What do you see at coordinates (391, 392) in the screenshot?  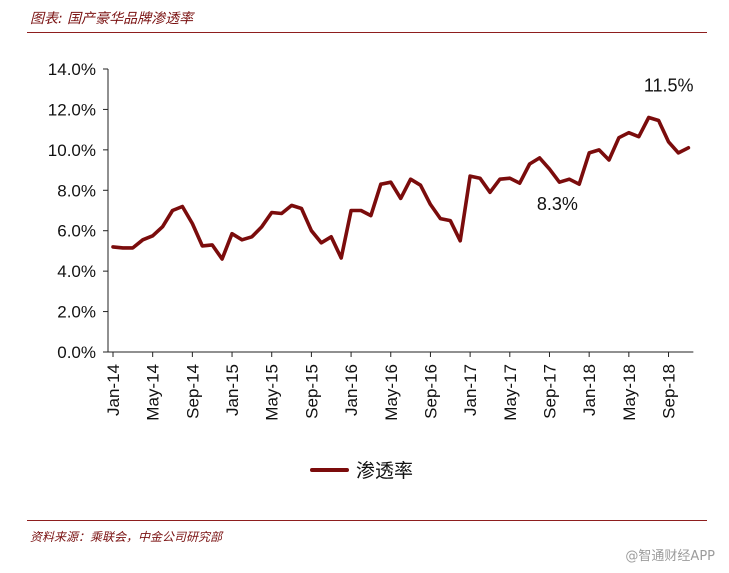 I see `x-tick-label: May-16` at bounding box center [391, 392].